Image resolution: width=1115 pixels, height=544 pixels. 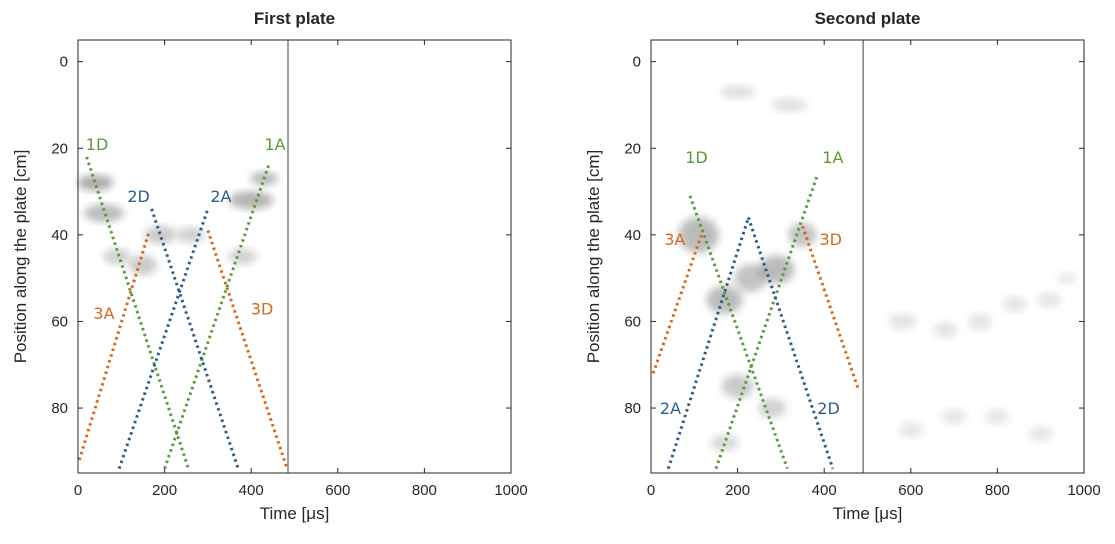 What do you see at coordinates (20, 257) in the screenshot?
I see `first-plate-y-axis-label: Position along the plate [cm]` at bounding box center [20, 257].